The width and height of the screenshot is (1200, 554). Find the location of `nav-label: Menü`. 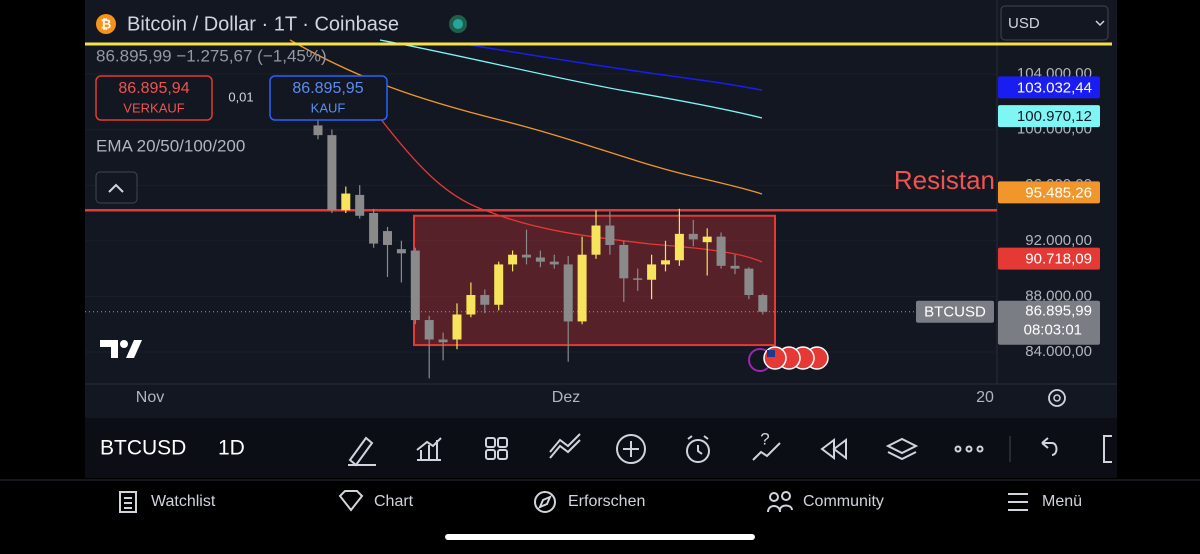

nav-label: Menü is located at coordinates (1062, 501).